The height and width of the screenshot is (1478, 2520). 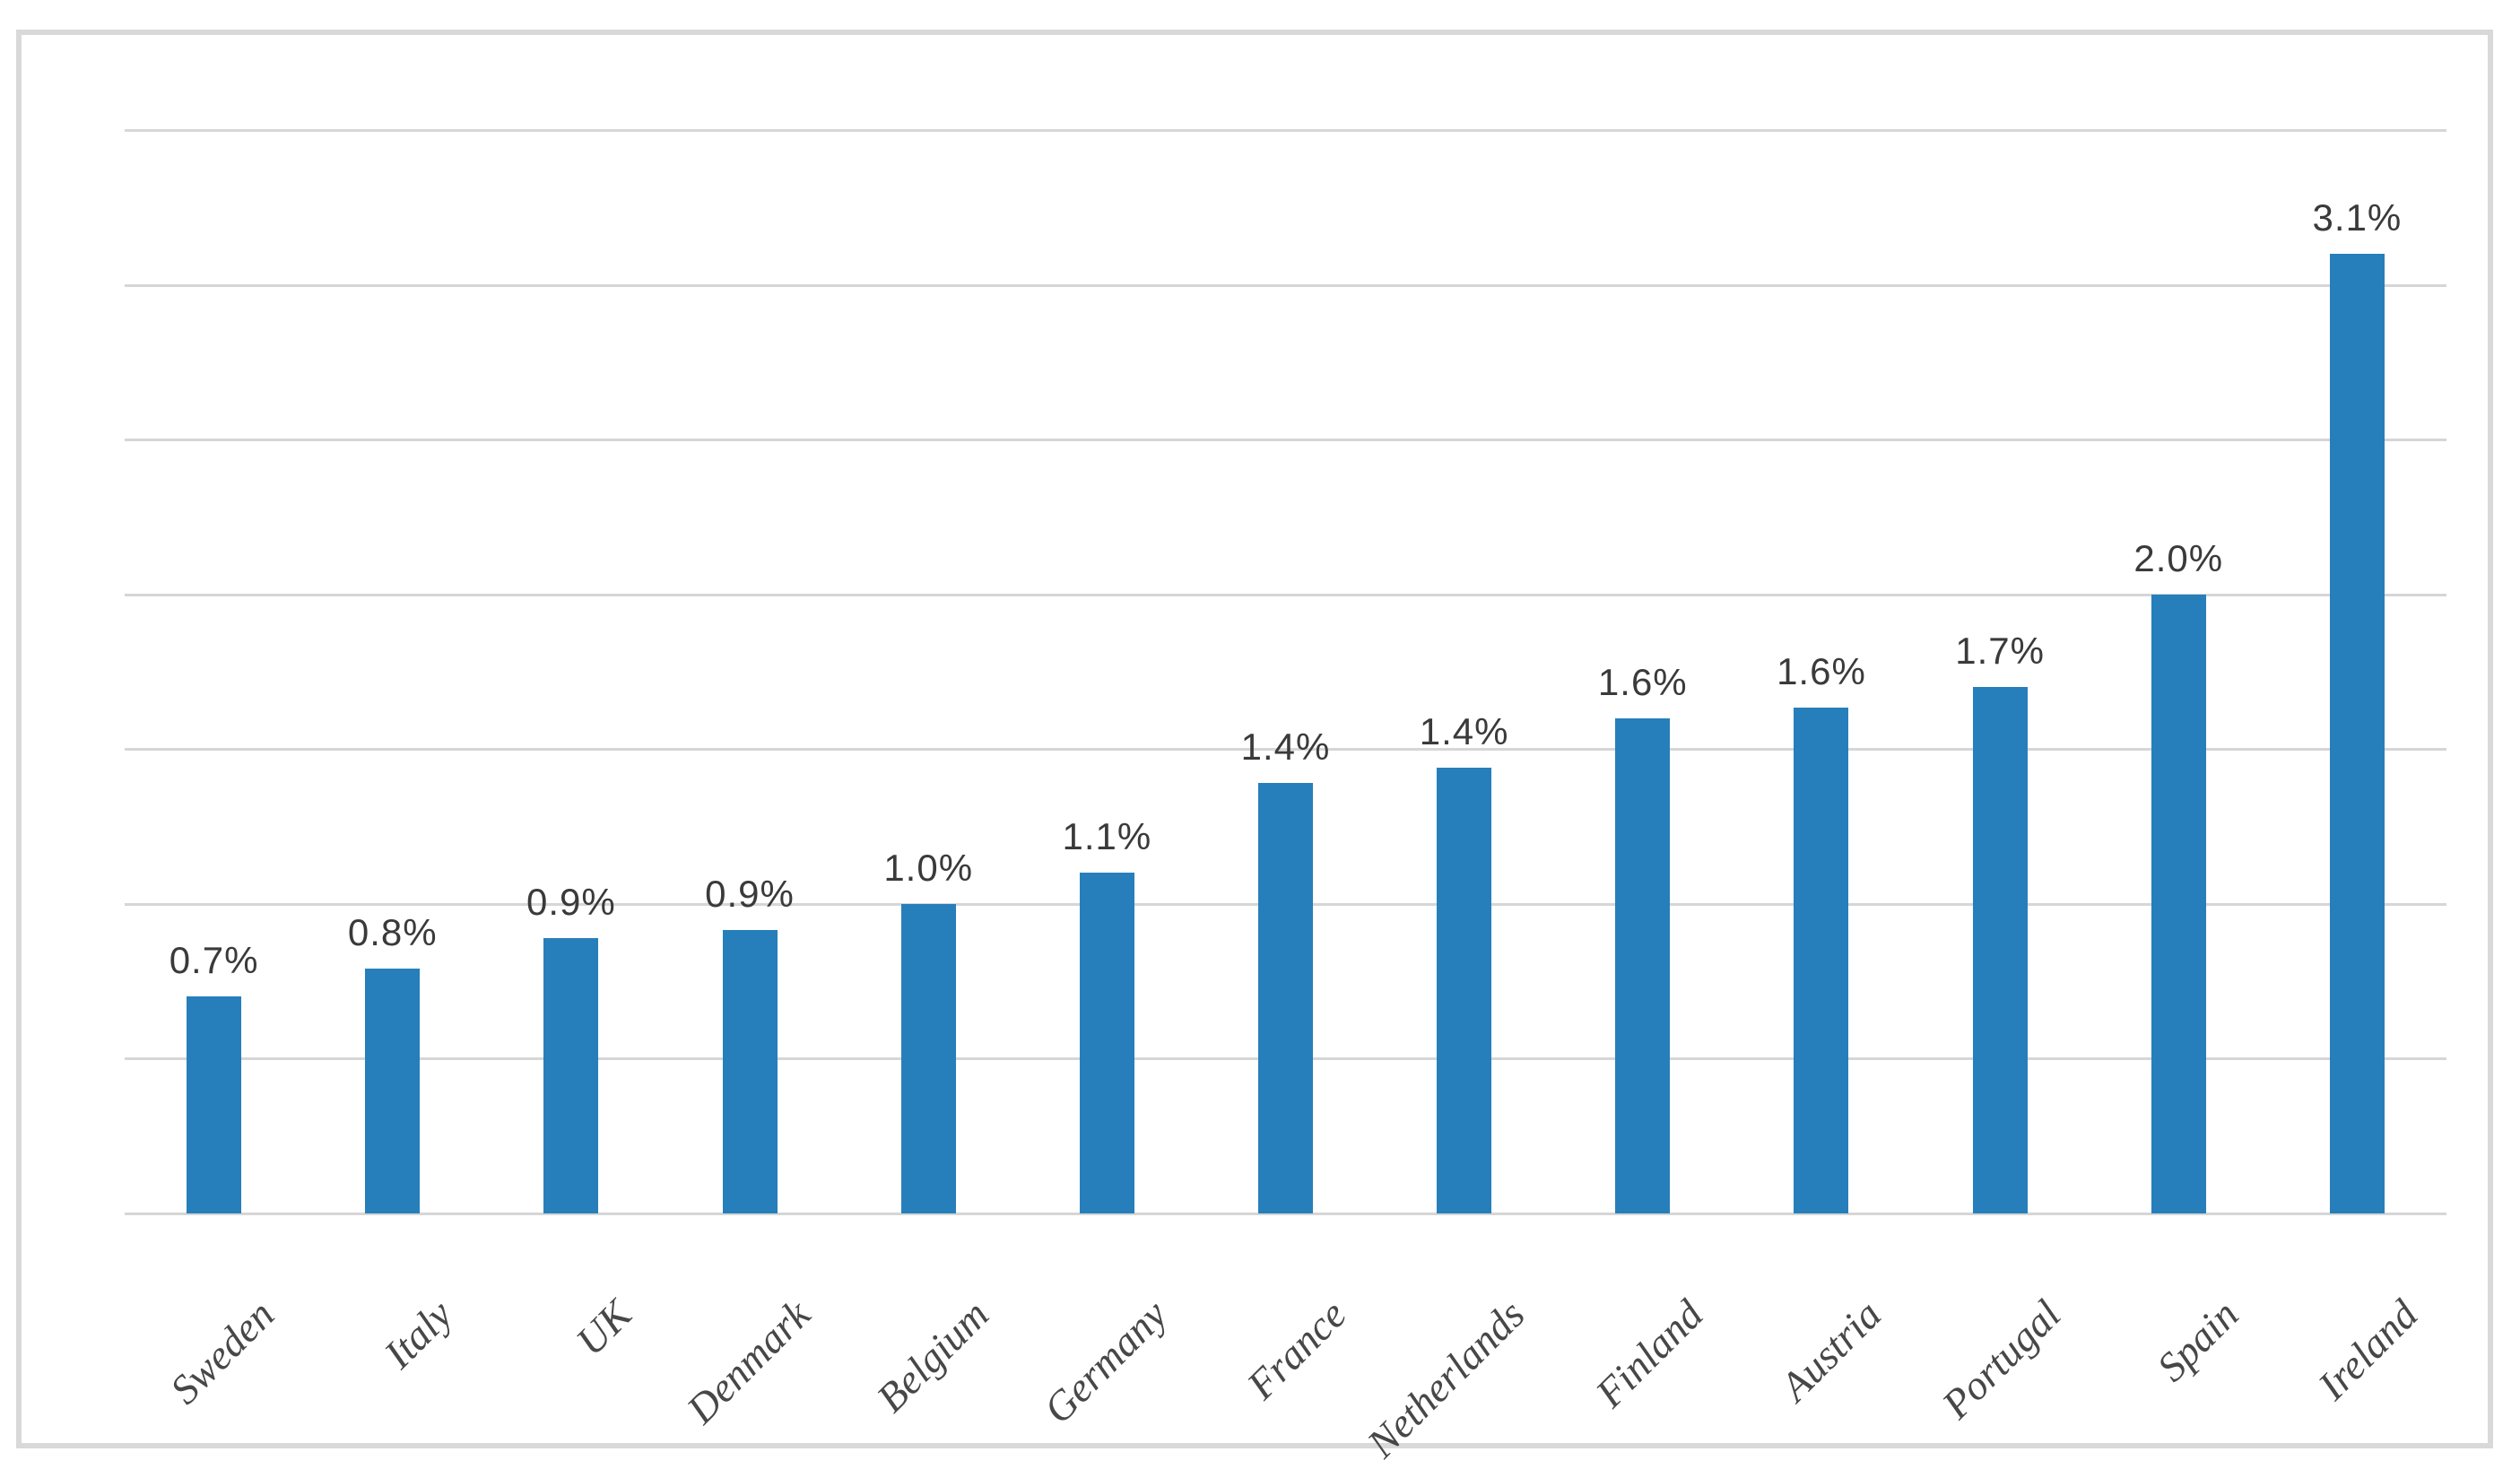 I want to click on category-label-text: Germany, so click(x=1106, y=1361).